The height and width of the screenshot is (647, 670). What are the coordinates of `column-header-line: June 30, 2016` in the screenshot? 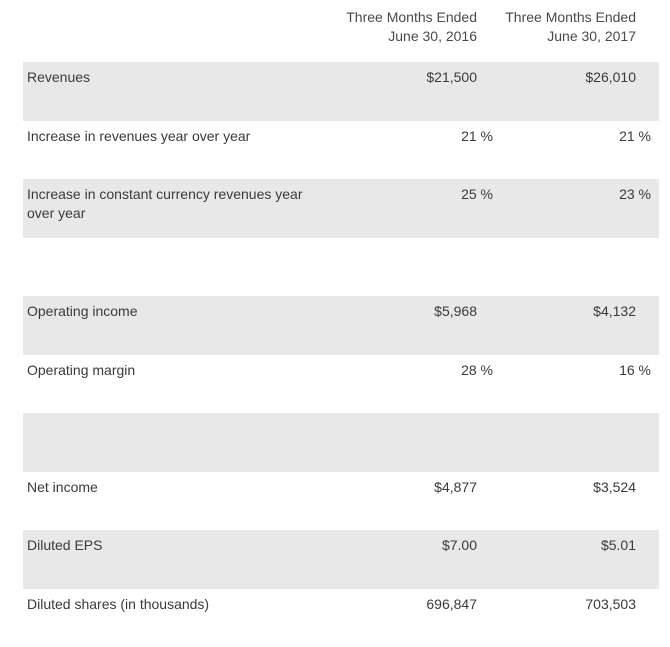 It's located at (397, 36).